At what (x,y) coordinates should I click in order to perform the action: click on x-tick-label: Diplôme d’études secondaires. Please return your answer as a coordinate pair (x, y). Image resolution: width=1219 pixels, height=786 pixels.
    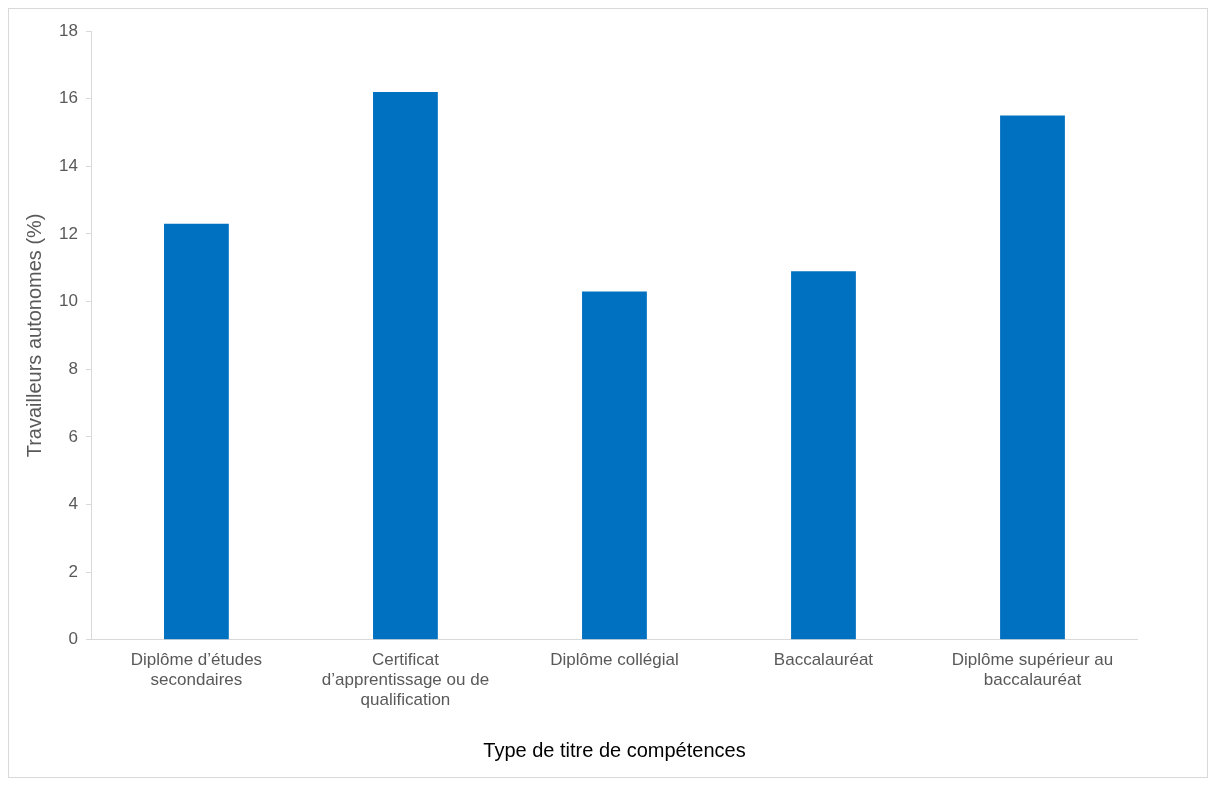
    Looking at the image, I should click on (196, 669).